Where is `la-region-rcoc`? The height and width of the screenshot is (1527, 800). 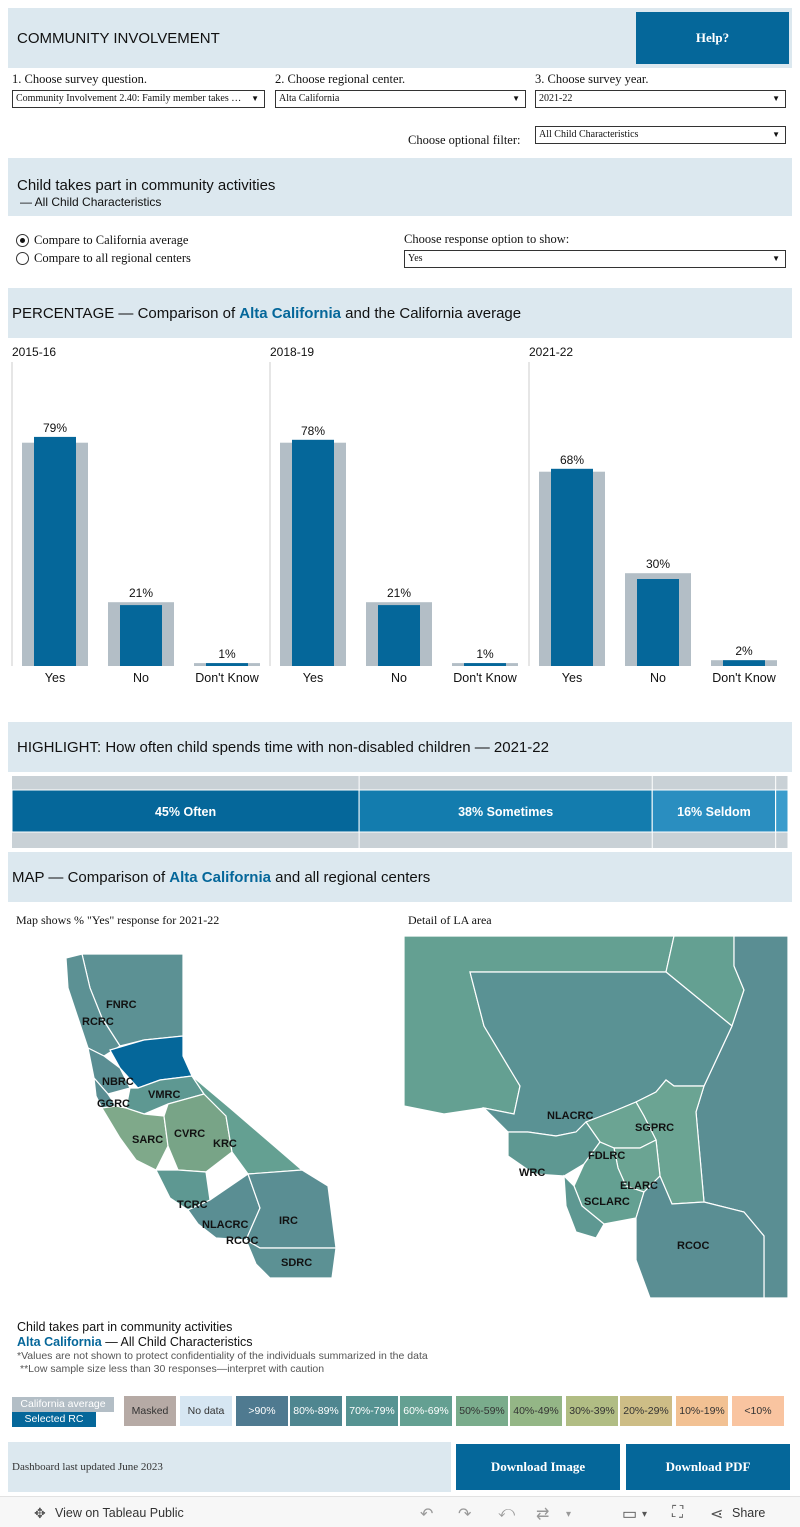 la-region-rcoc is located at coordinates (700, 1236).